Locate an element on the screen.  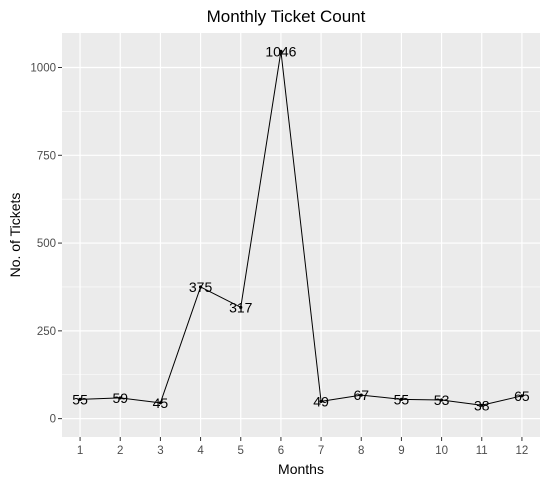
data-label: 67 is located at coordinates (361, 395).